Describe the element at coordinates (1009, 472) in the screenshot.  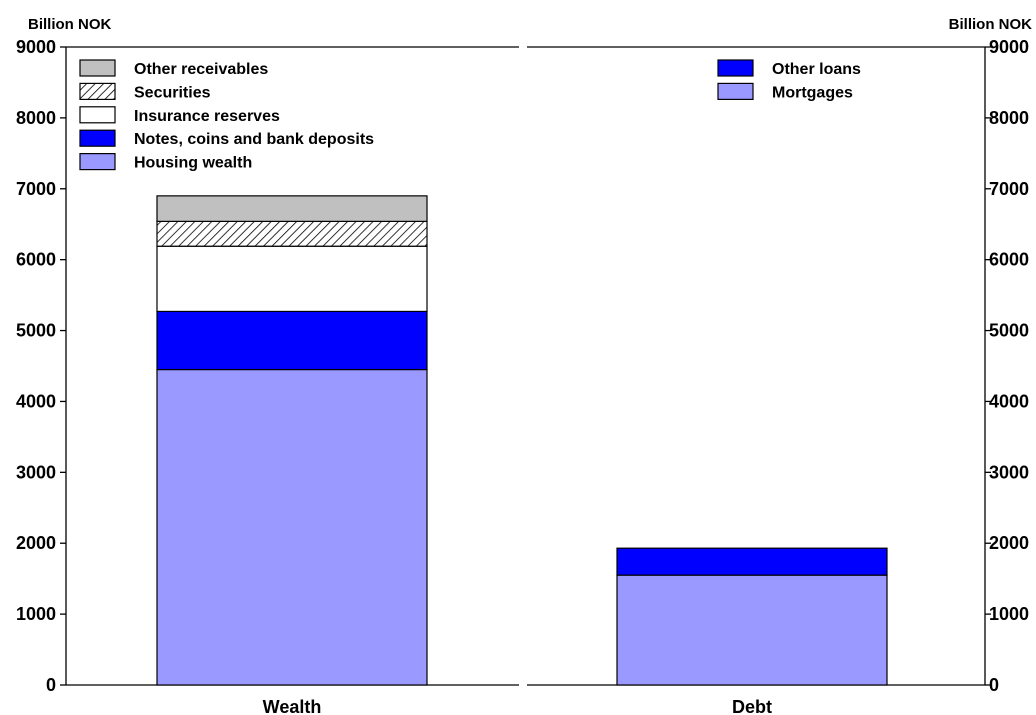
I see `right-tick-label: 3000` at that location.